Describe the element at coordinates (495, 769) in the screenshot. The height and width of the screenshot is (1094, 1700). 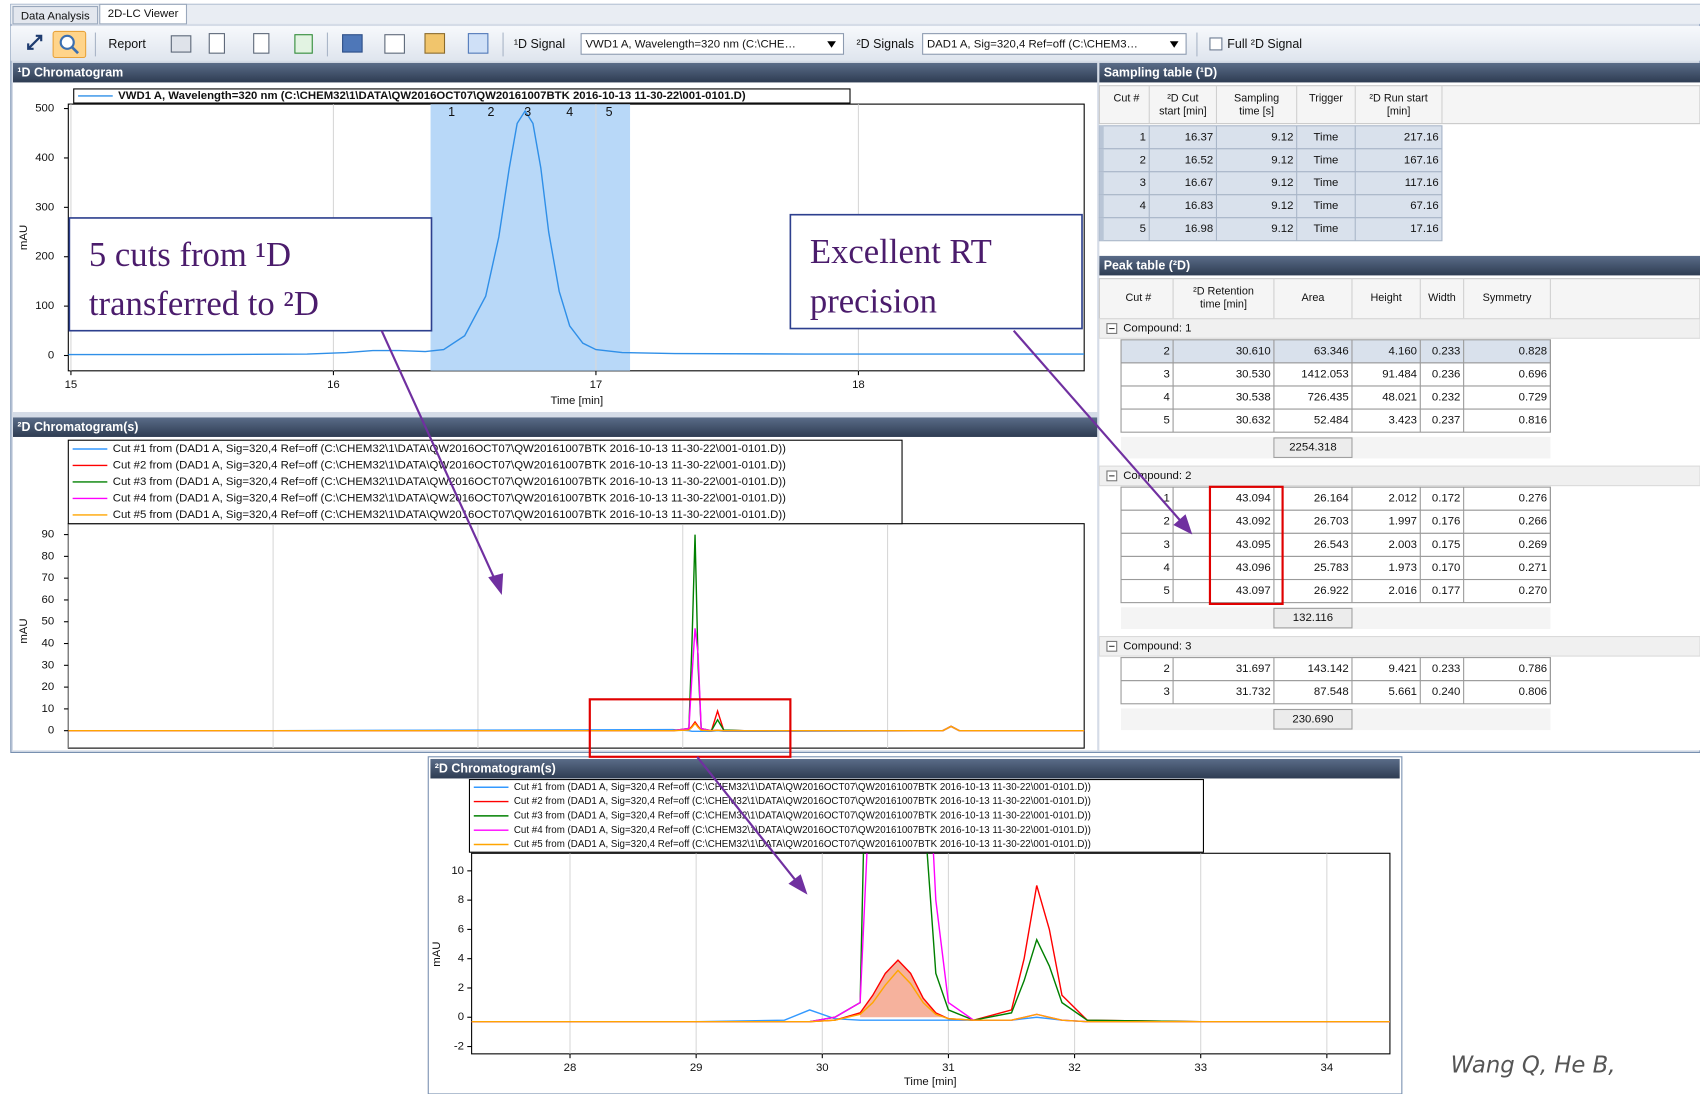
I see `panel-title: ²D Chromatogram(s)` at that location.